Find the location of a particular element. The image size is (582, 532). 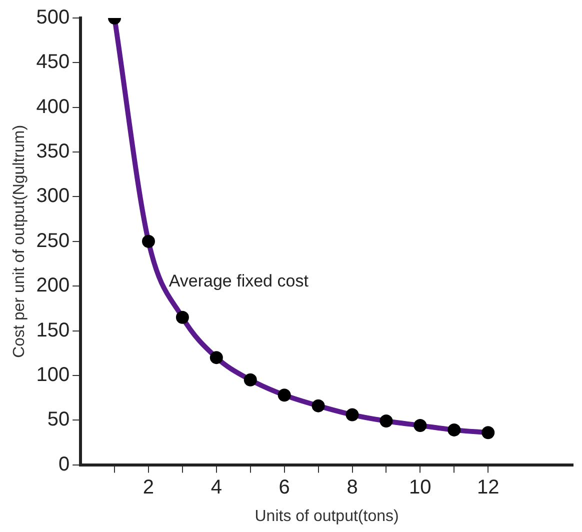

y-tick-label: 150 is located at coordinates (53, 330).